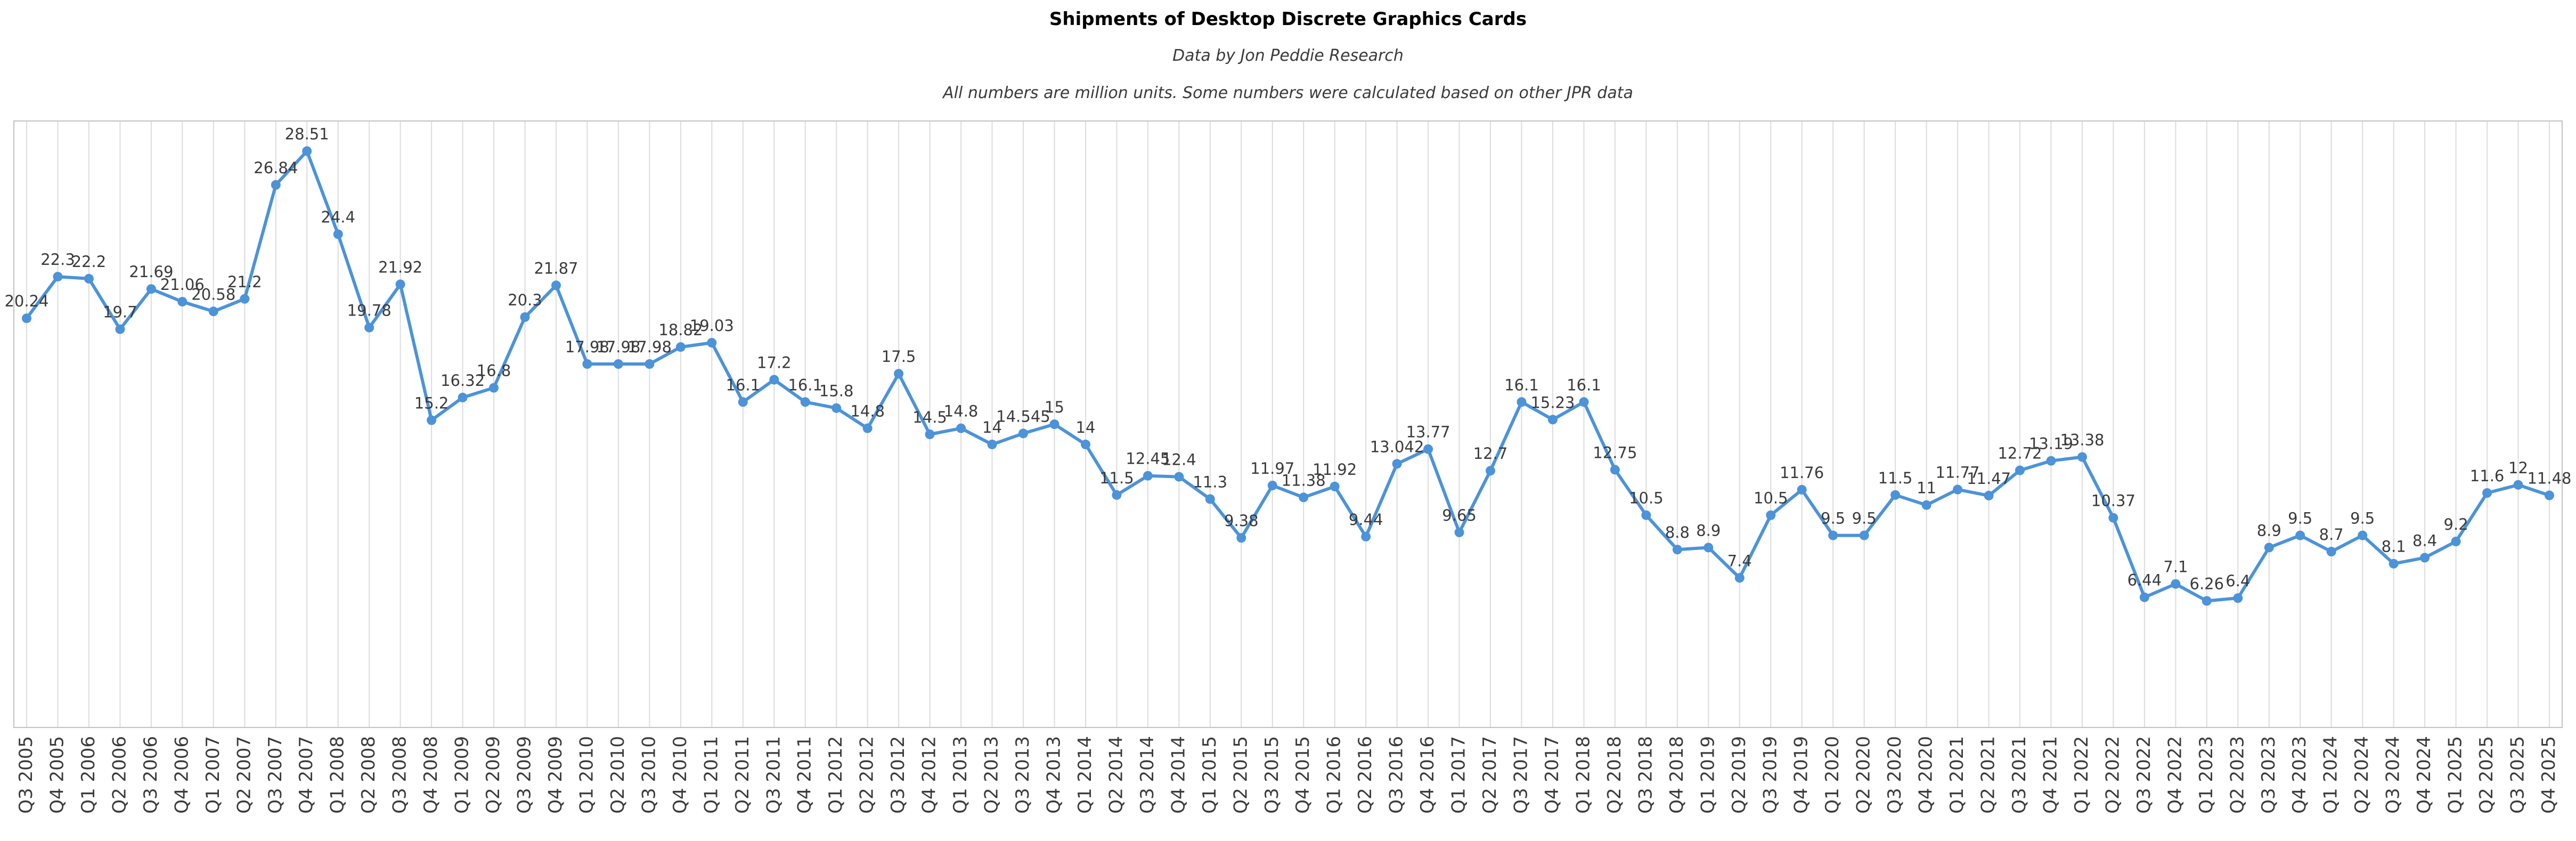  I want to click on x-axis-tick-label: Q4 2010, so click(680, 775).